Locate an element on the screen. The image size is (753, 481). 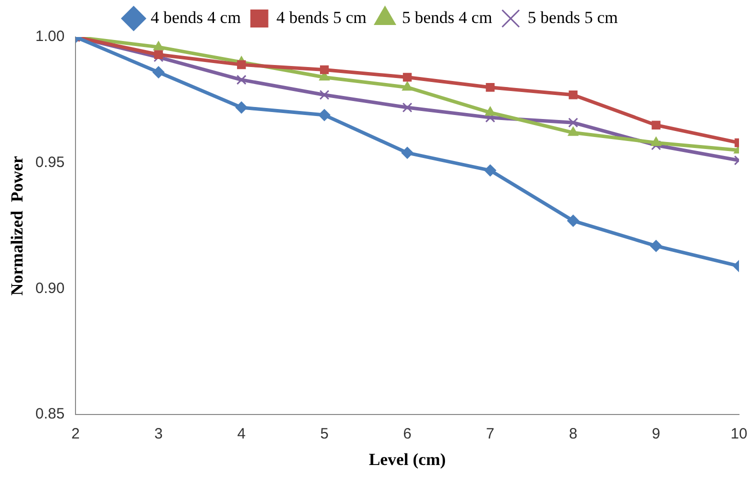
legend-label: 4 bends 4 cm is located at coordinates (195, 17).